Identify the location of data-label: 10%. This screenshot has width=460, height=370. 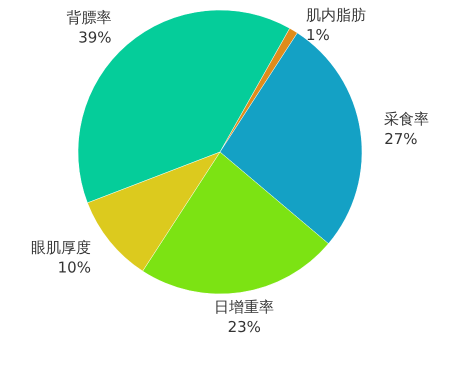
(74, 267).